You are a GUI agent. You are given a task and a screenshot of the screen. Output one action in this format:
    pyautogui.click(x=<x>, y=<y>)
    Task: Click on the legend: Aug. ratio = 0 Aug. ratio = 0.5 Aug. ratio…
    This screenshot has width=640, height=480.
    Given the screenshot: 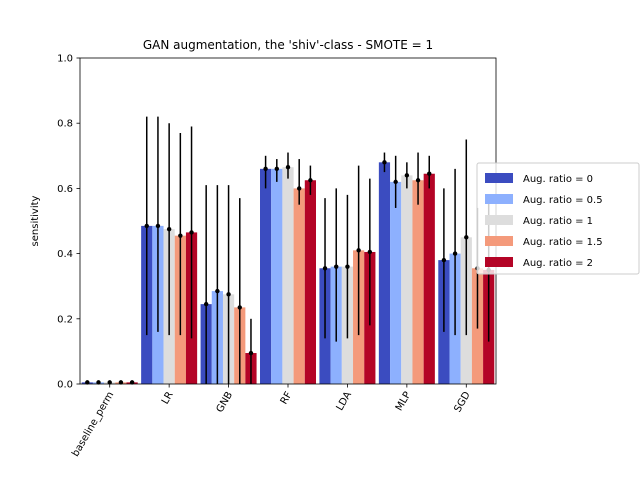 What is the action you would take?
    pyautogui.click(x=558, y=218)
    